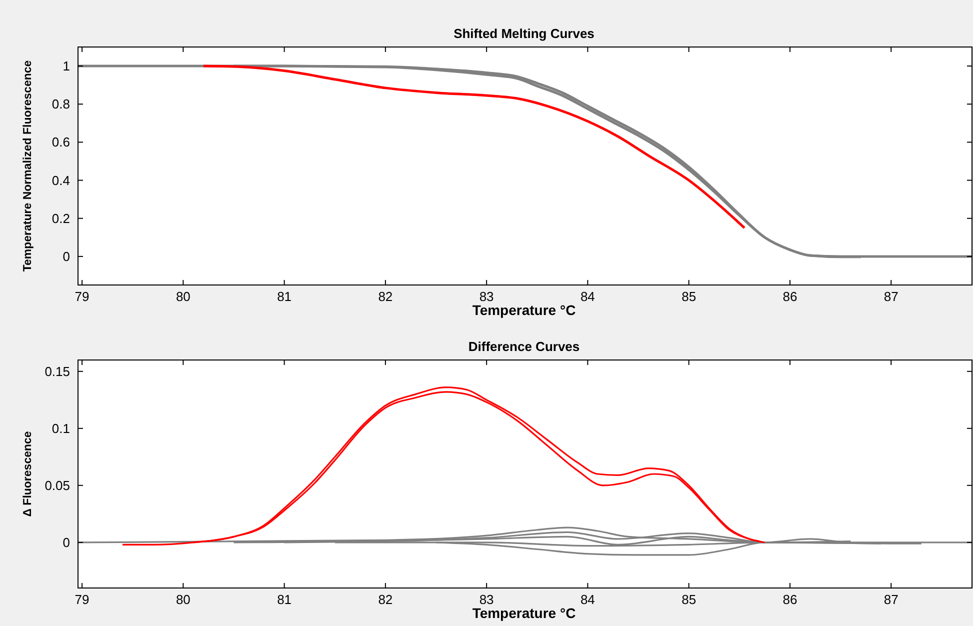 The width and height of the screenshot is (973, 626). Describe the element at coordinates (57, 371) in the screenshot. I see `y-tick-label: 0.15` at that location.